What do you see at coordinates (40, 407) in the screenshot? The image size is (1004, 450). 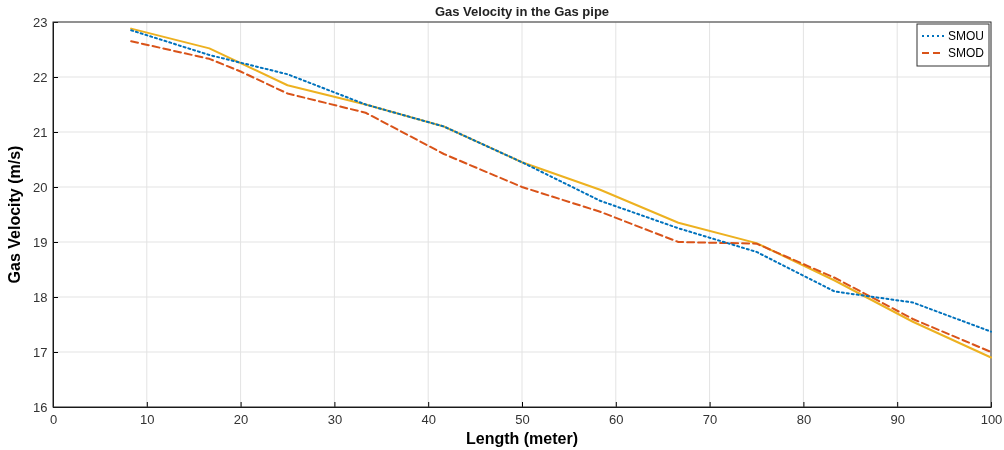 I see `y-tick-label: 16` at bounding box center [40, 407].